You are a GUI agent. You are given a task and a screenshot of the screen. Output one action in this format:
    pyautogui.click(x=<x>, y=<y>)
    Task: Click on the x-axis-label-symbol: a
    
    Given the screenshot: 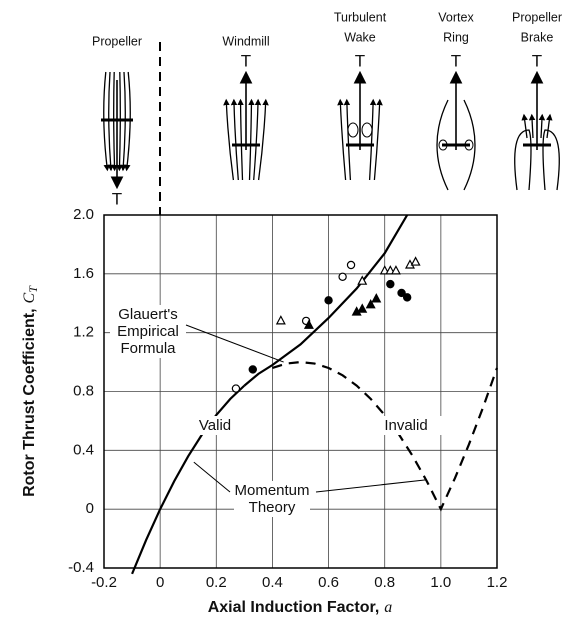 What is the action you would take?
    pyautogui.click(x=388, y=607)
    